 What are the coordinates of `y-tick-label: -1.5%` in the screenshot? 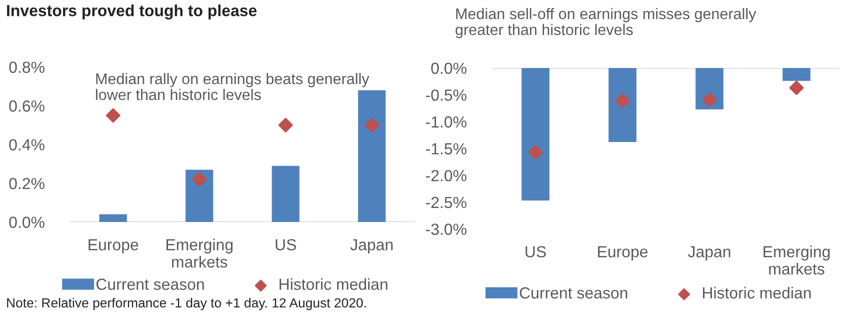 It's located at (446, 148).